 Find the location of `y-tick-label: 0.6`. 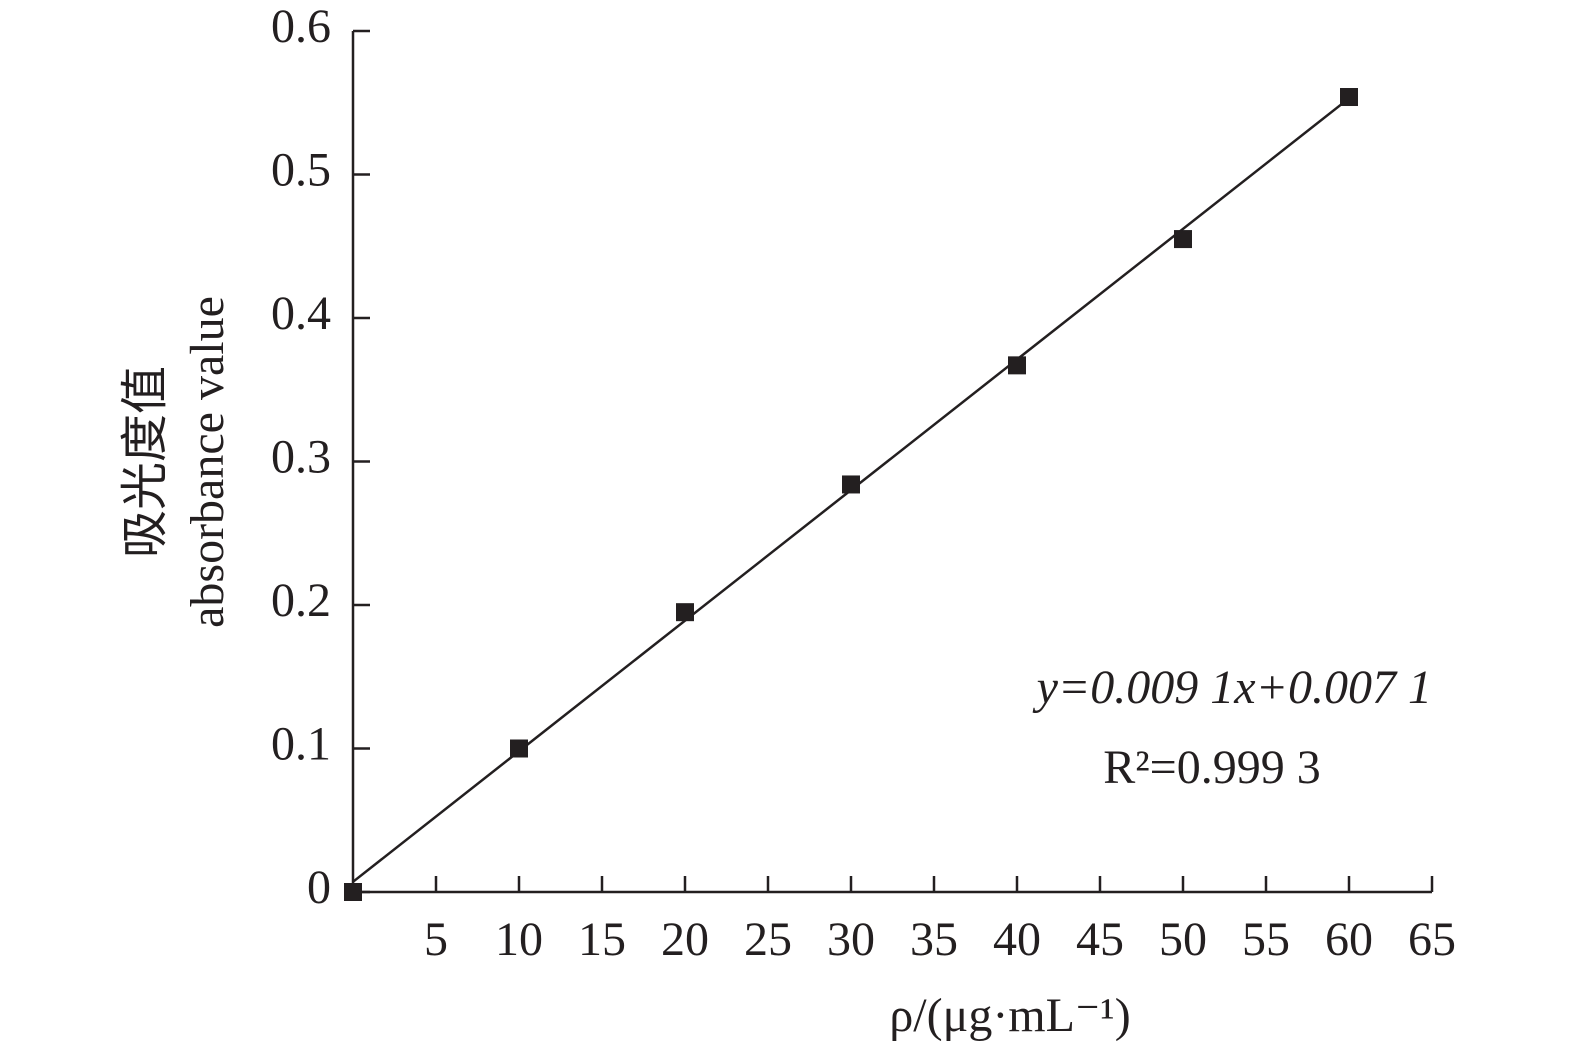

y-tick-label: 0.6 is located at coordinates (301, 26).